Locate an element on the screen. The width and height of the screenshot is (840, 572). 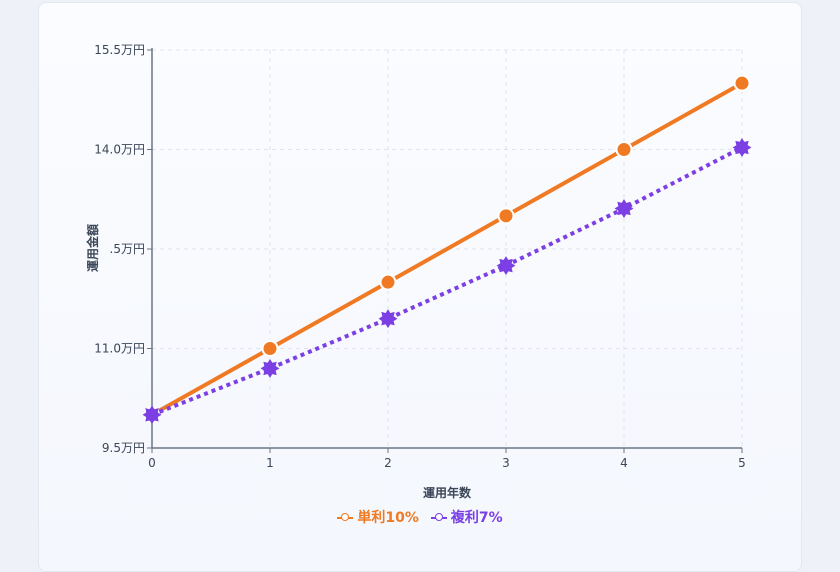
x-tick-label: 5 is located at coordinates (742, 463).